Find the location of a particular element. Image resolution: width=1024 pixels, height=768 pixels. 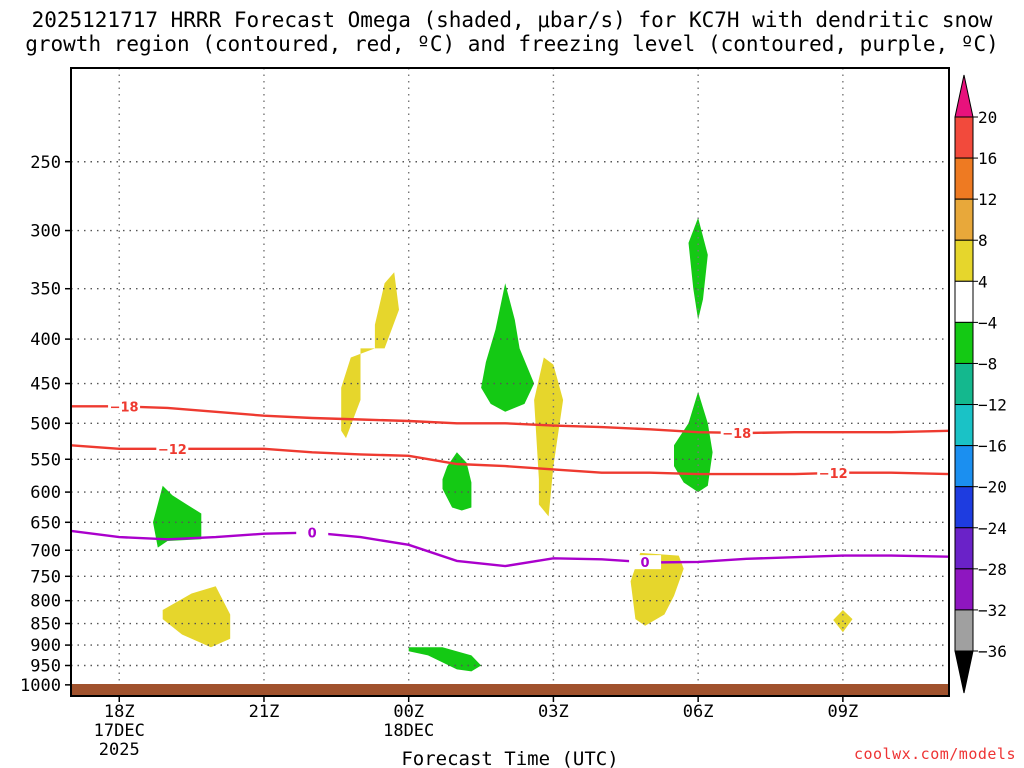

y-tick-label: 500 is located at coordinates (45, 424).